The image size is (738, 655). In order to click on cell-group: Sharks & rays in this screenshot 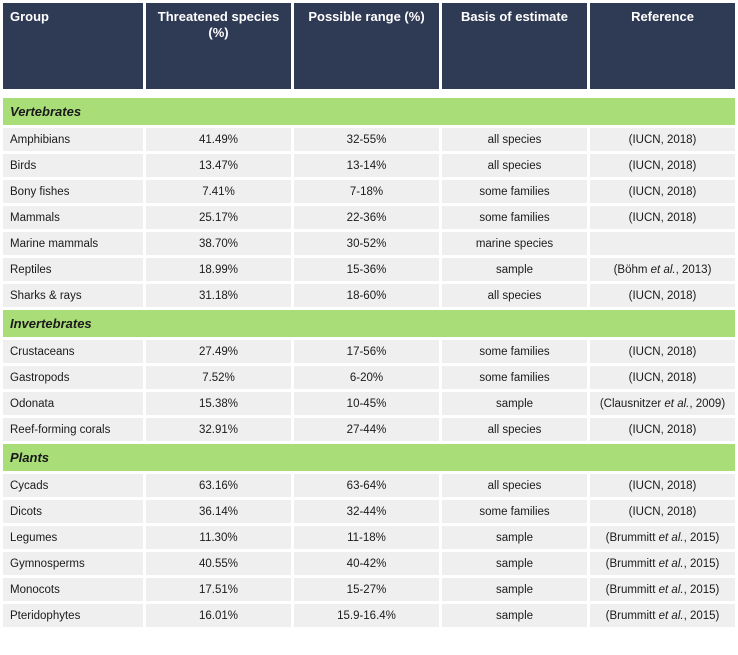, I will do `click(73, 295)`.